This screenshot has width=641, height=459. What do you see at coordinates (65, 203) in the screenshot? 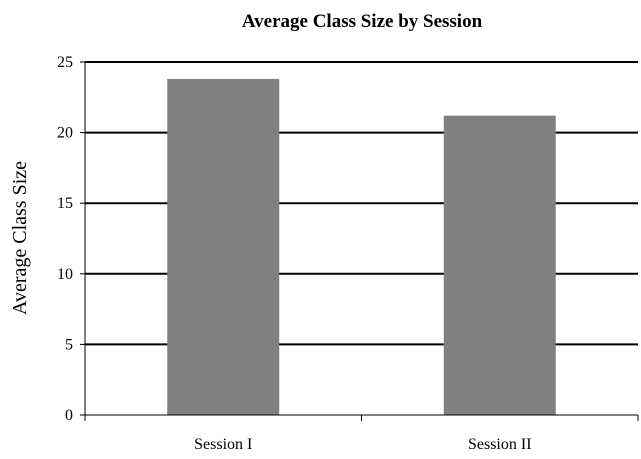
I see `y-tick-label-15: 15` at bounding box center [65, 203].